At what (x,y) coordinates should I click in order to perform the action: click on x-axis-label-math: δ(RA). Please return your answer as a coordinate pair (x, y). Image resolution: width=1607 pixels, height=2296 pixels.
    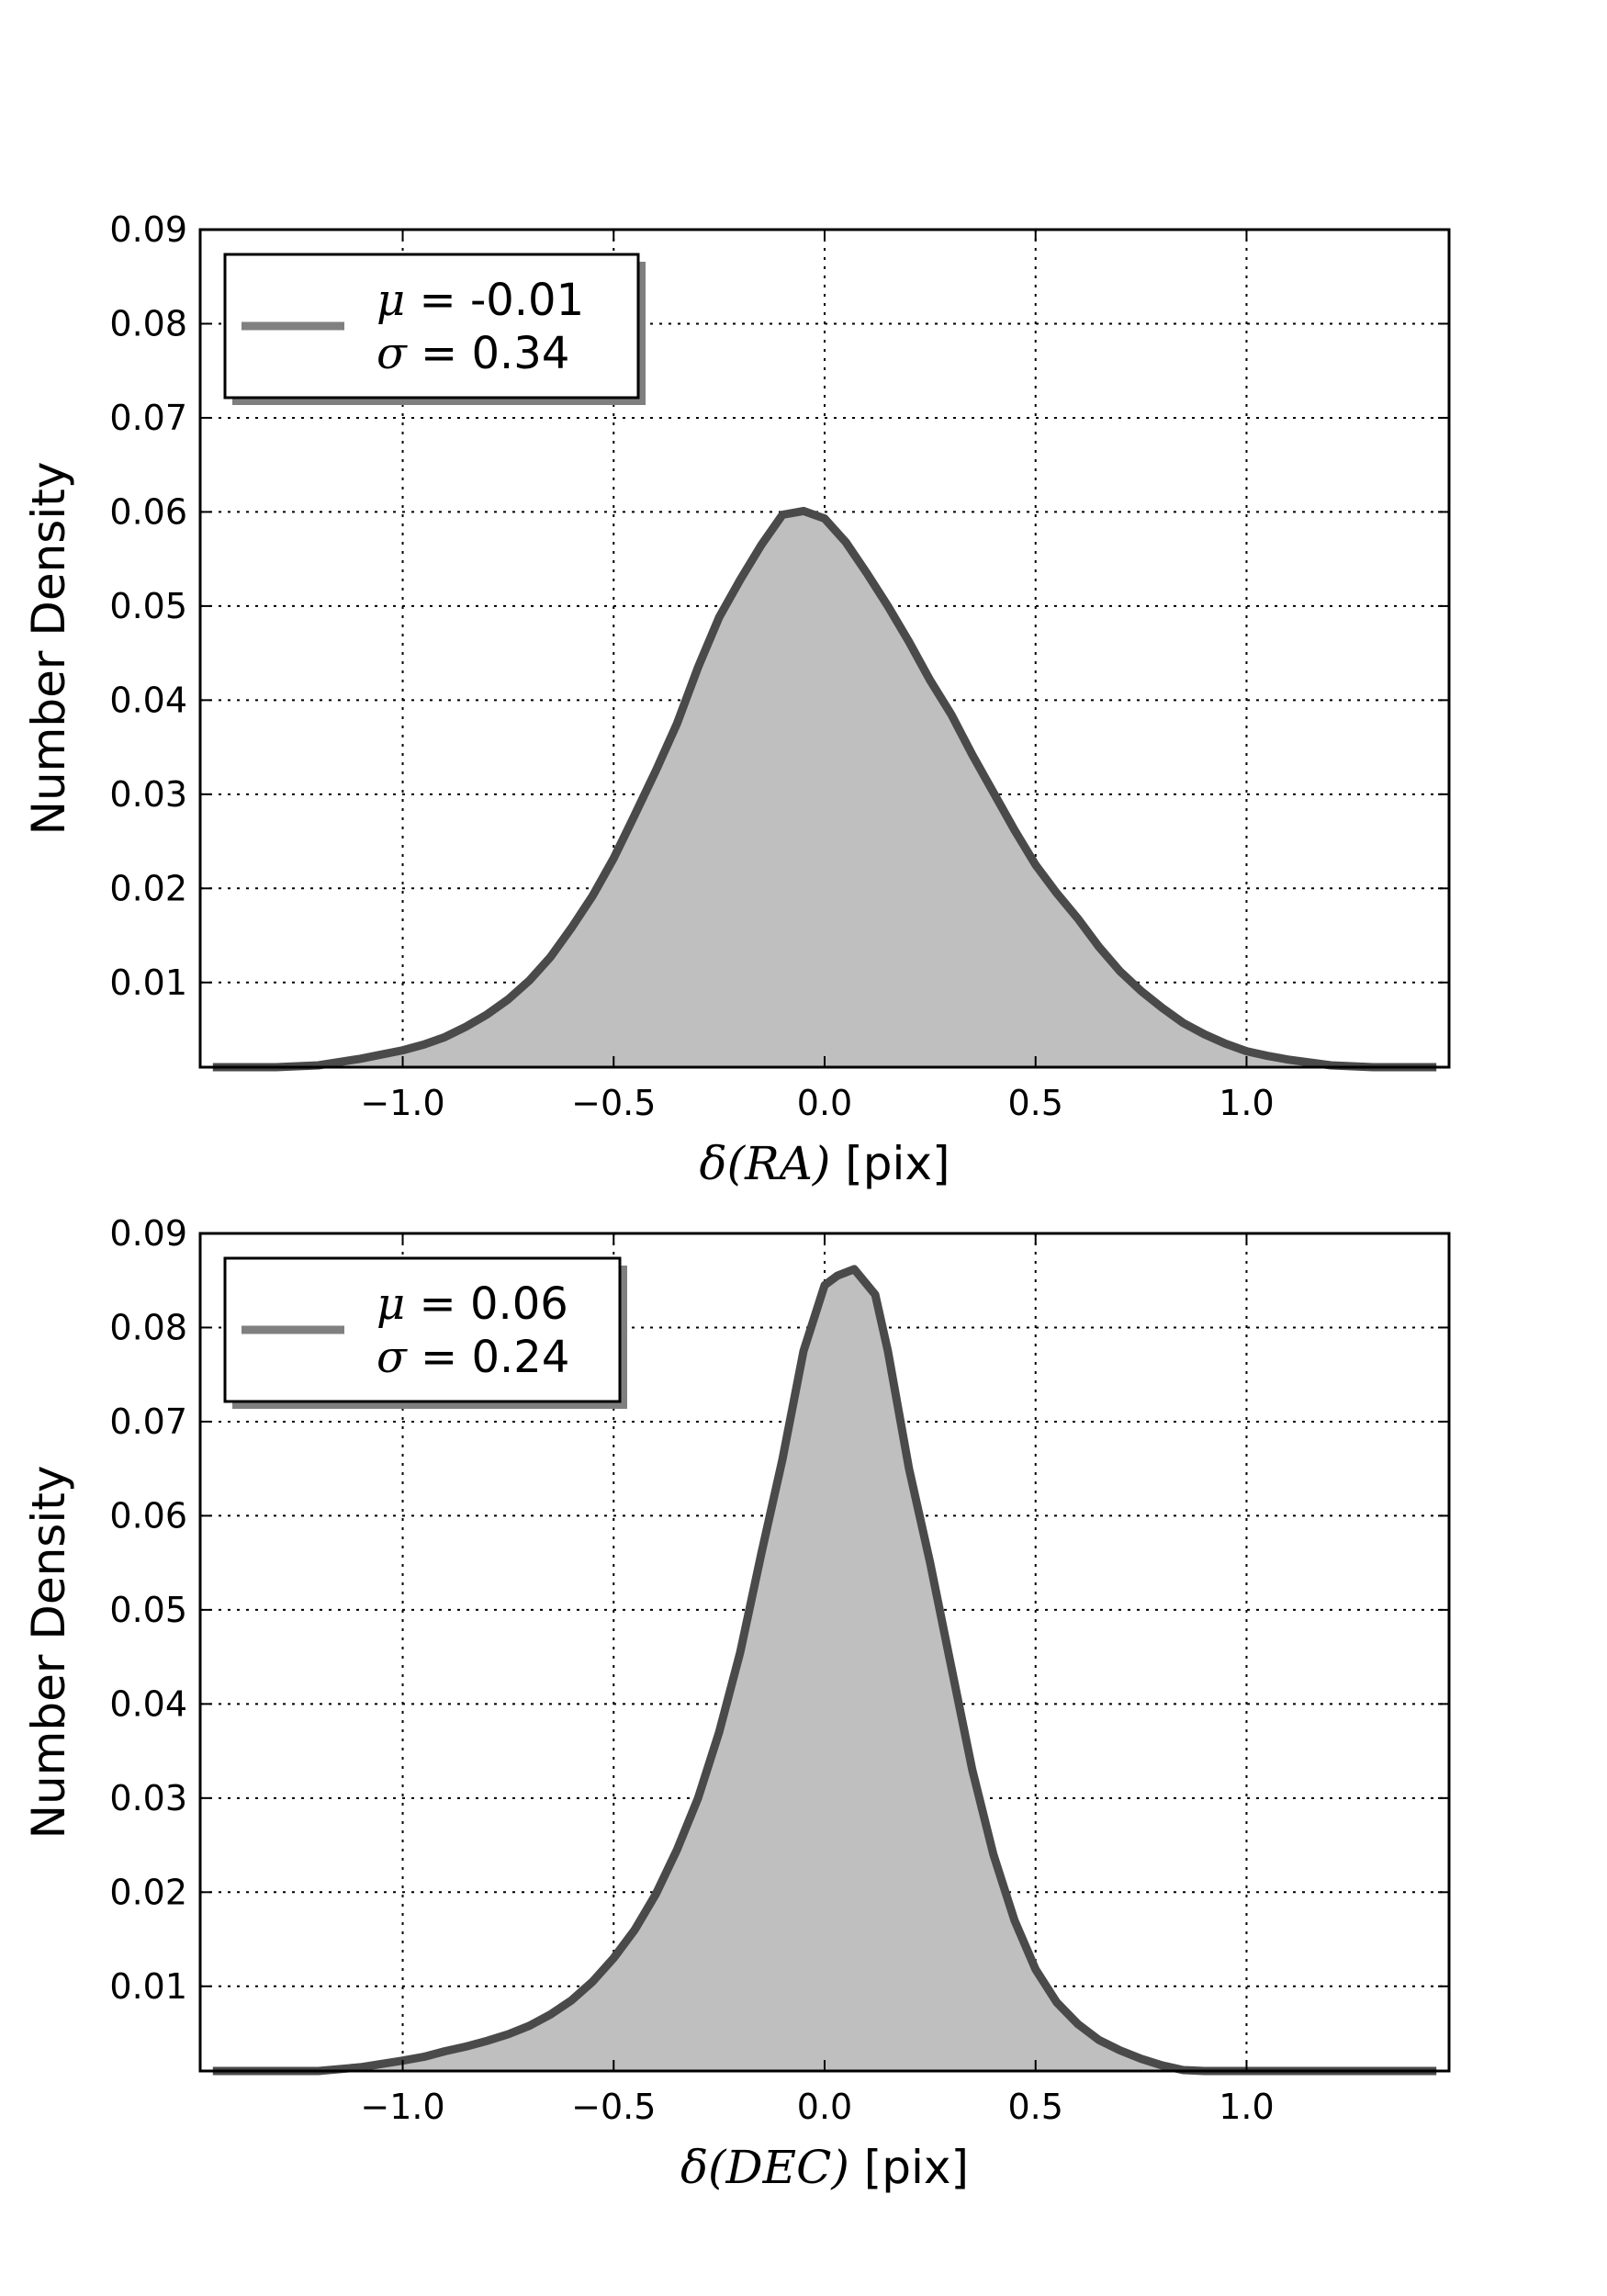
    Looking at the image, I should click on (764, 1163).